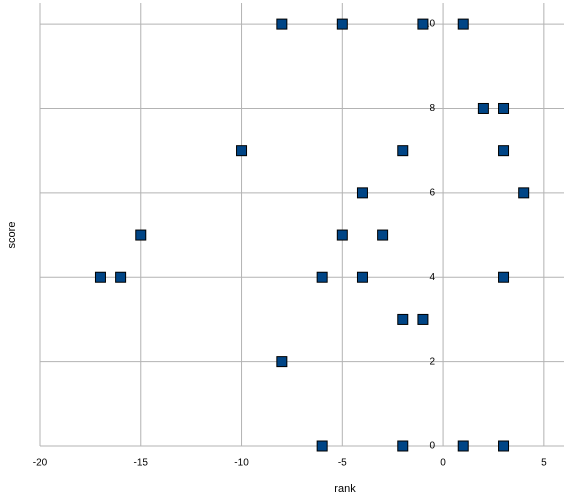 This screenshot has width=564, height=504. I want to click on y-tick-label: 8, so click(433, 108).